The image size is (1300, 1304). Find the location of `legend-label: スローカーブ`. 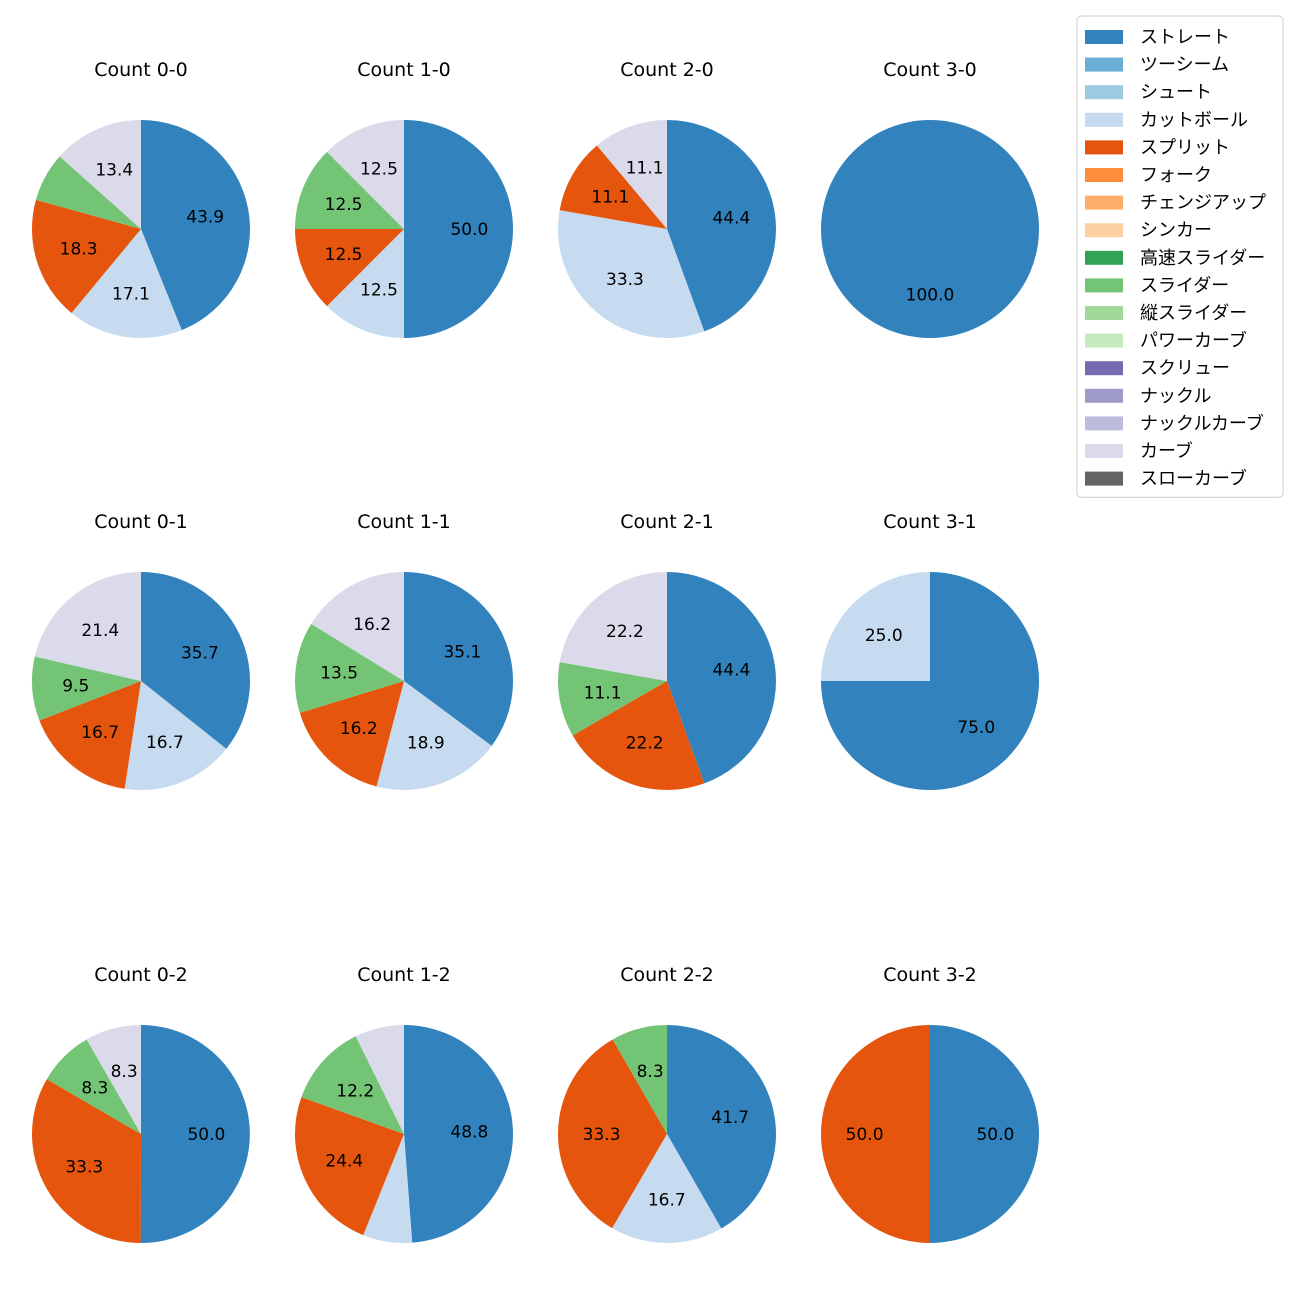

legend-label: スローカーブ is located at coordinates (1193, 479).